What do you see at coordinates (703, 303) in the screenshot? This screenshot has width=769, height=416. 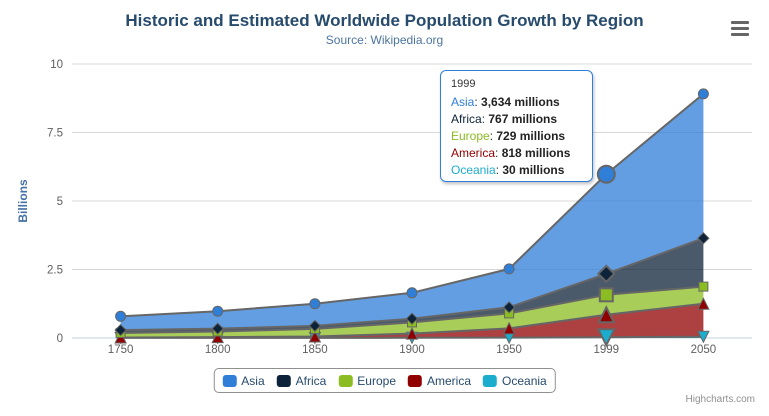 I see `marker-america-2050` at bounding box center [703, 303].